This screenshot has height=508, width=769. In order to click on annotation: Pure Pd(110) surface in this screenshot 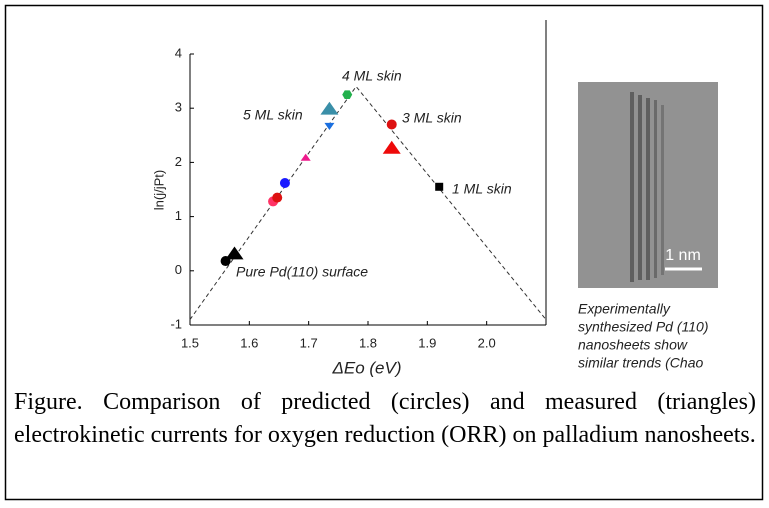, I will do `click(302, 272)`.